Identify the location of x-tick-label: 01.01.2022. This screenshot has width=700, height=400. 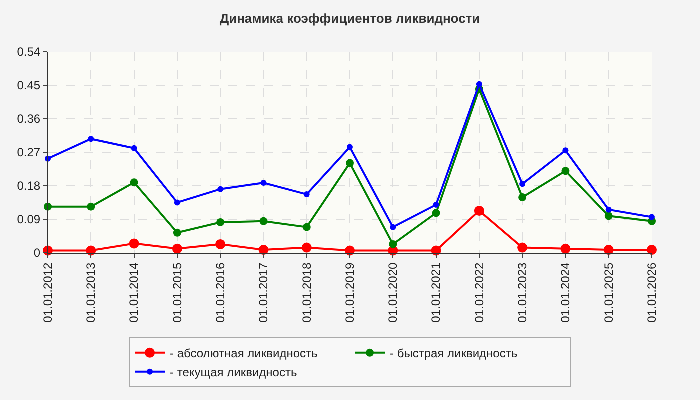
(479, 292).